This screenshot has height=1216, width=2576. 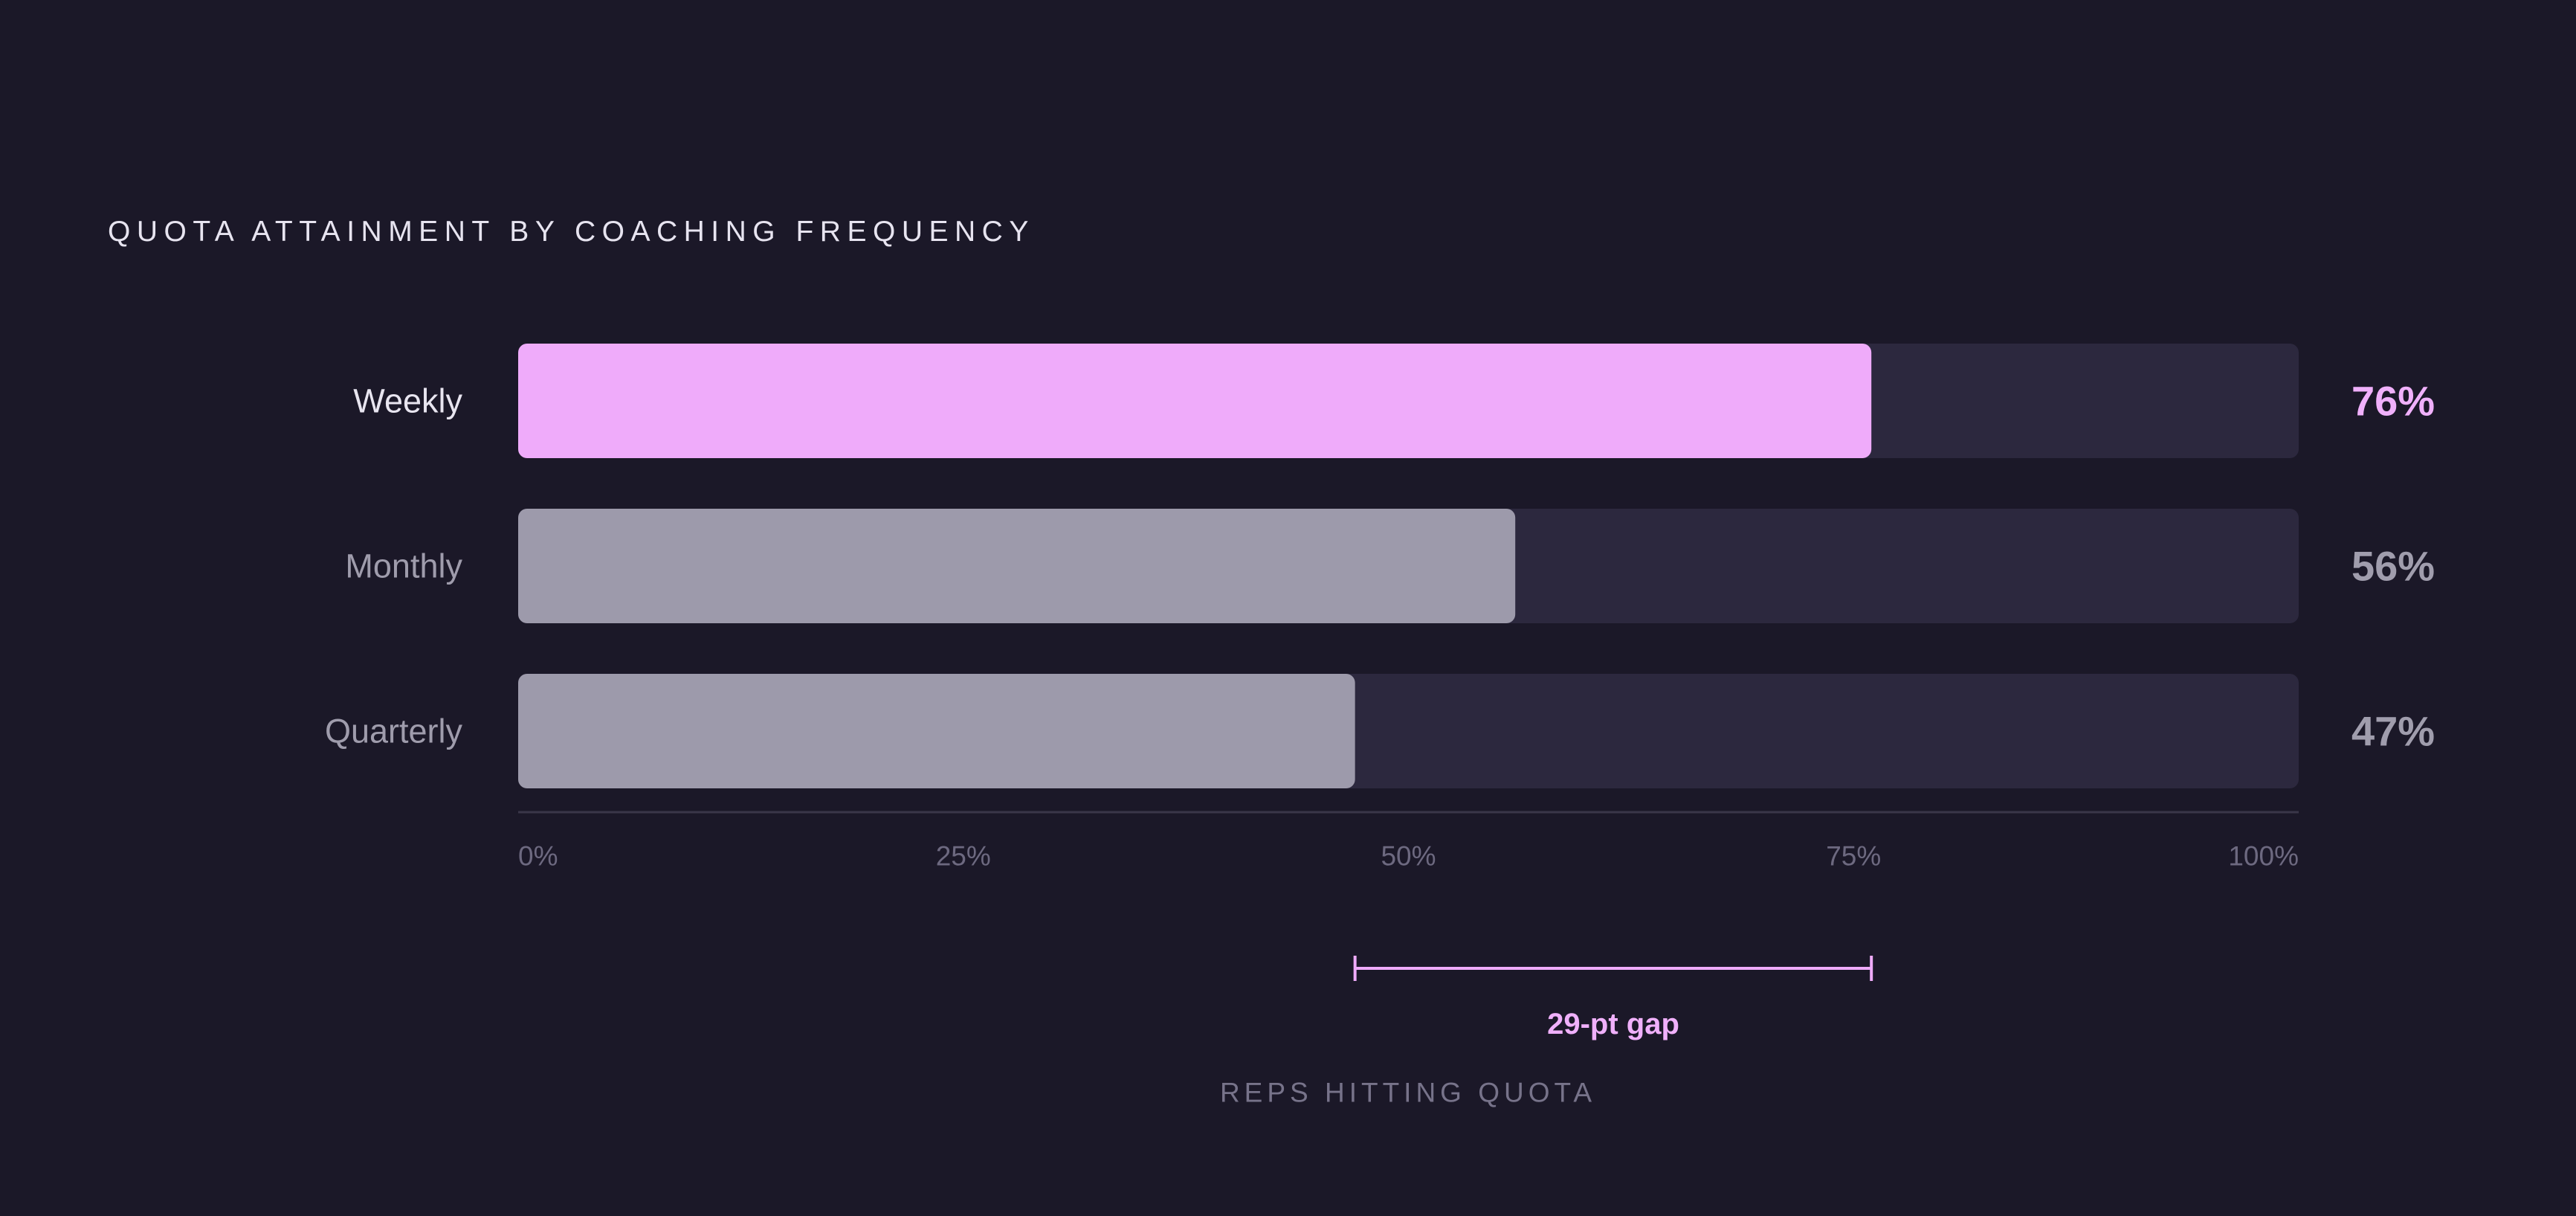 I want to click on bar-weekly, so click(x=1195, y=401).